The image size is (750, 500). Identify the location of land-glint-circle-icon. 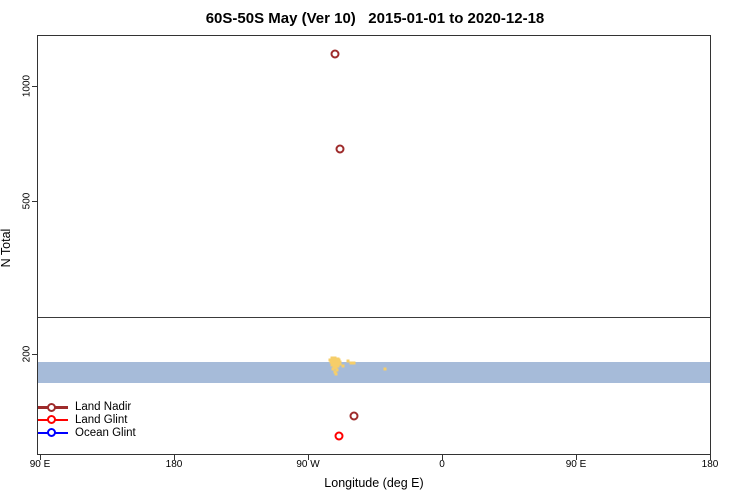
(51, 420).